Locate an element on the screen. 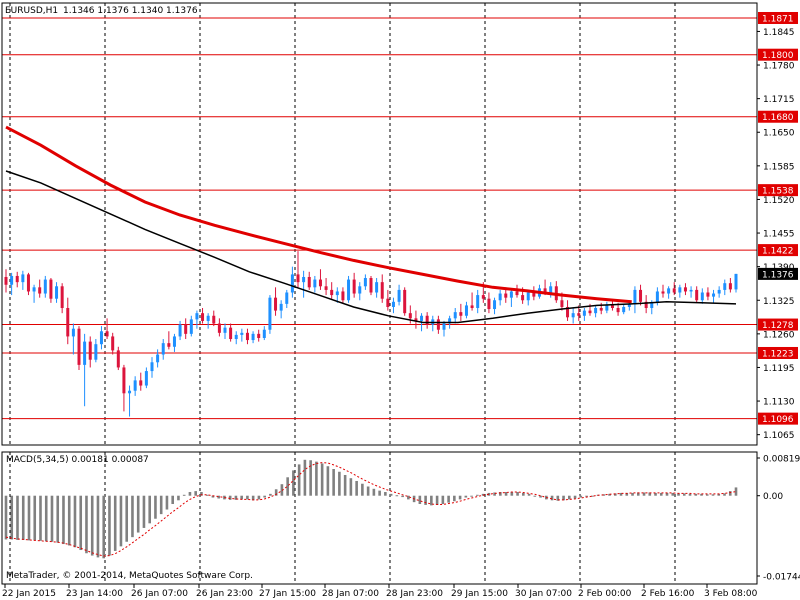 The image size is (800, 600). x-tick-label: 27 Jan 15:00 is located at coordinates (287, 594).